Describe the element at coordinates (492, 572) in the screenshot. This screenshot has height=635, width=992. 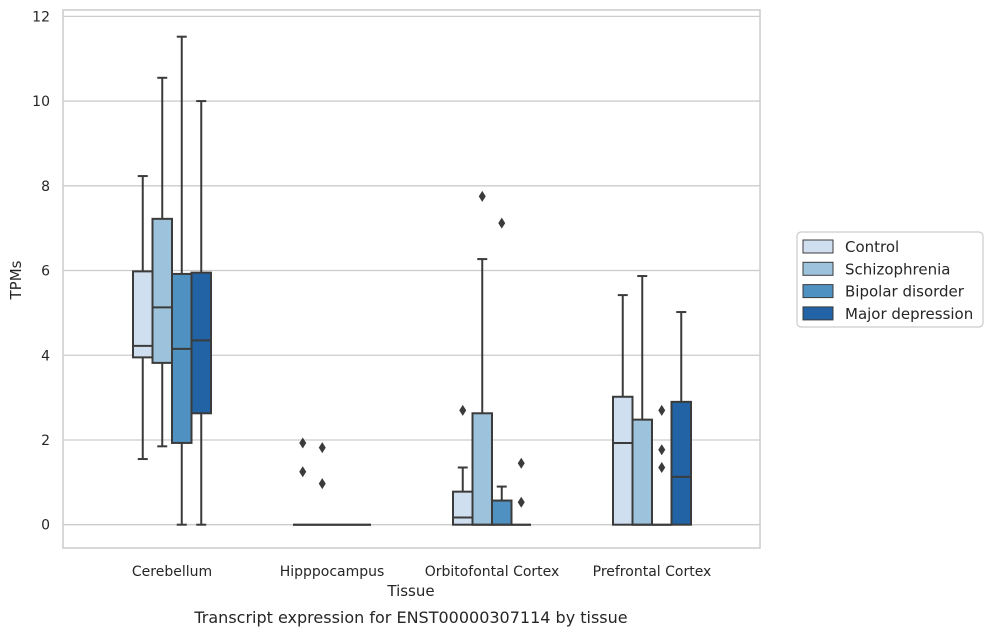
I see `x-tick-label: Orbitofontal Cortex` at that location.